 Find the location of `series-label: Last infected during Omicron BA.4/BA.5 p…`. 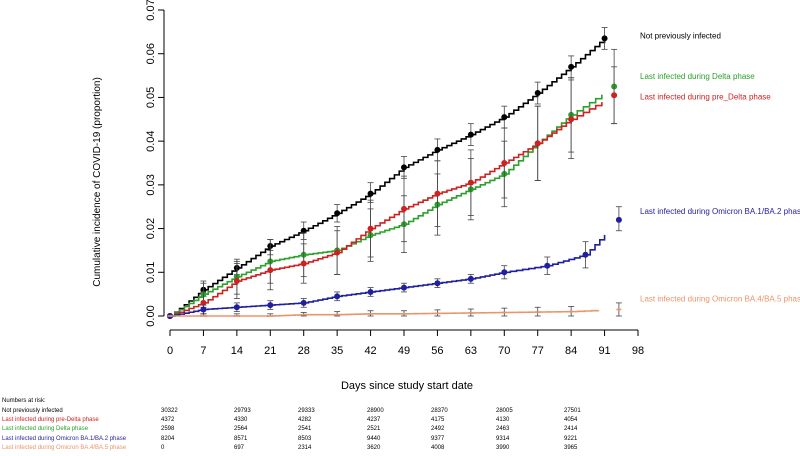

series-label: Last infected during Omicron BA.4/BA.5 p… is located at coordinates (720, 298).